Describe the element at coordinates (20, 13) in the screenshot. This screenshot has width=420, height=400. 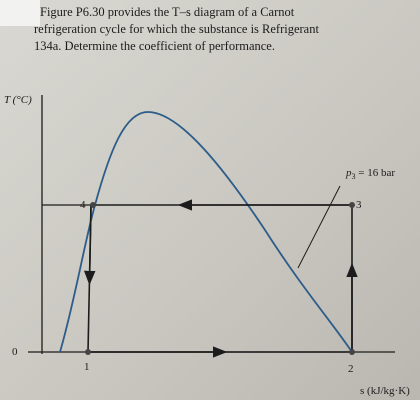
I see `paper-corner` at that location.